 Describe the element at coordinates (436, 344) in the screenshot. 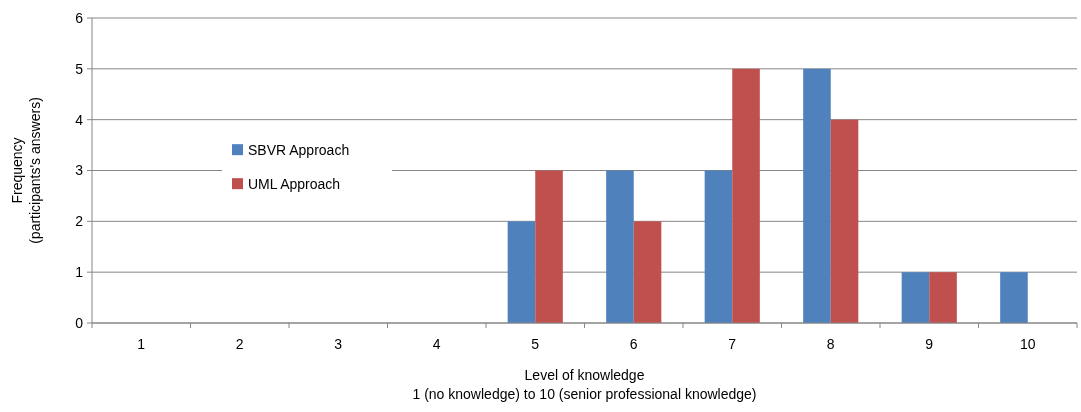

I see `x-tick-label: 4` at that location.